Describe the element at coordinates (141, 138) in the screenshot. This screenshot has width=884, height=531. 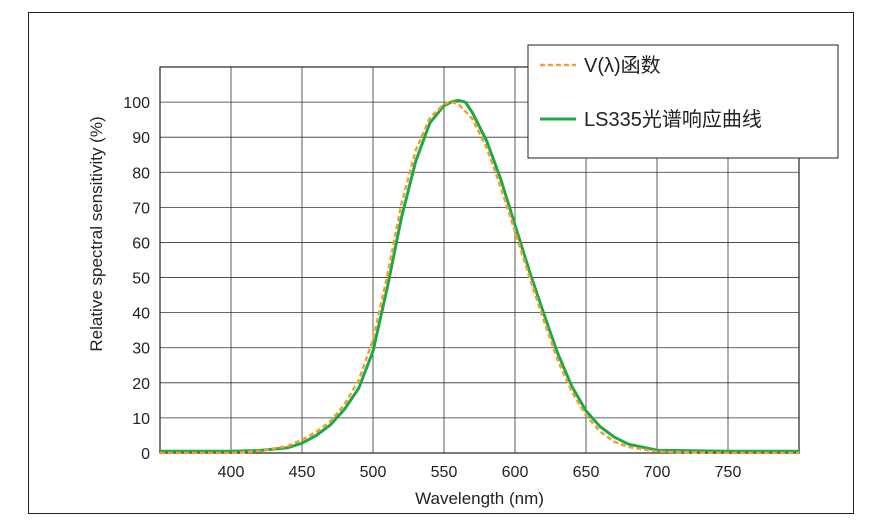
I see `y-tick-label: 90` at that location.